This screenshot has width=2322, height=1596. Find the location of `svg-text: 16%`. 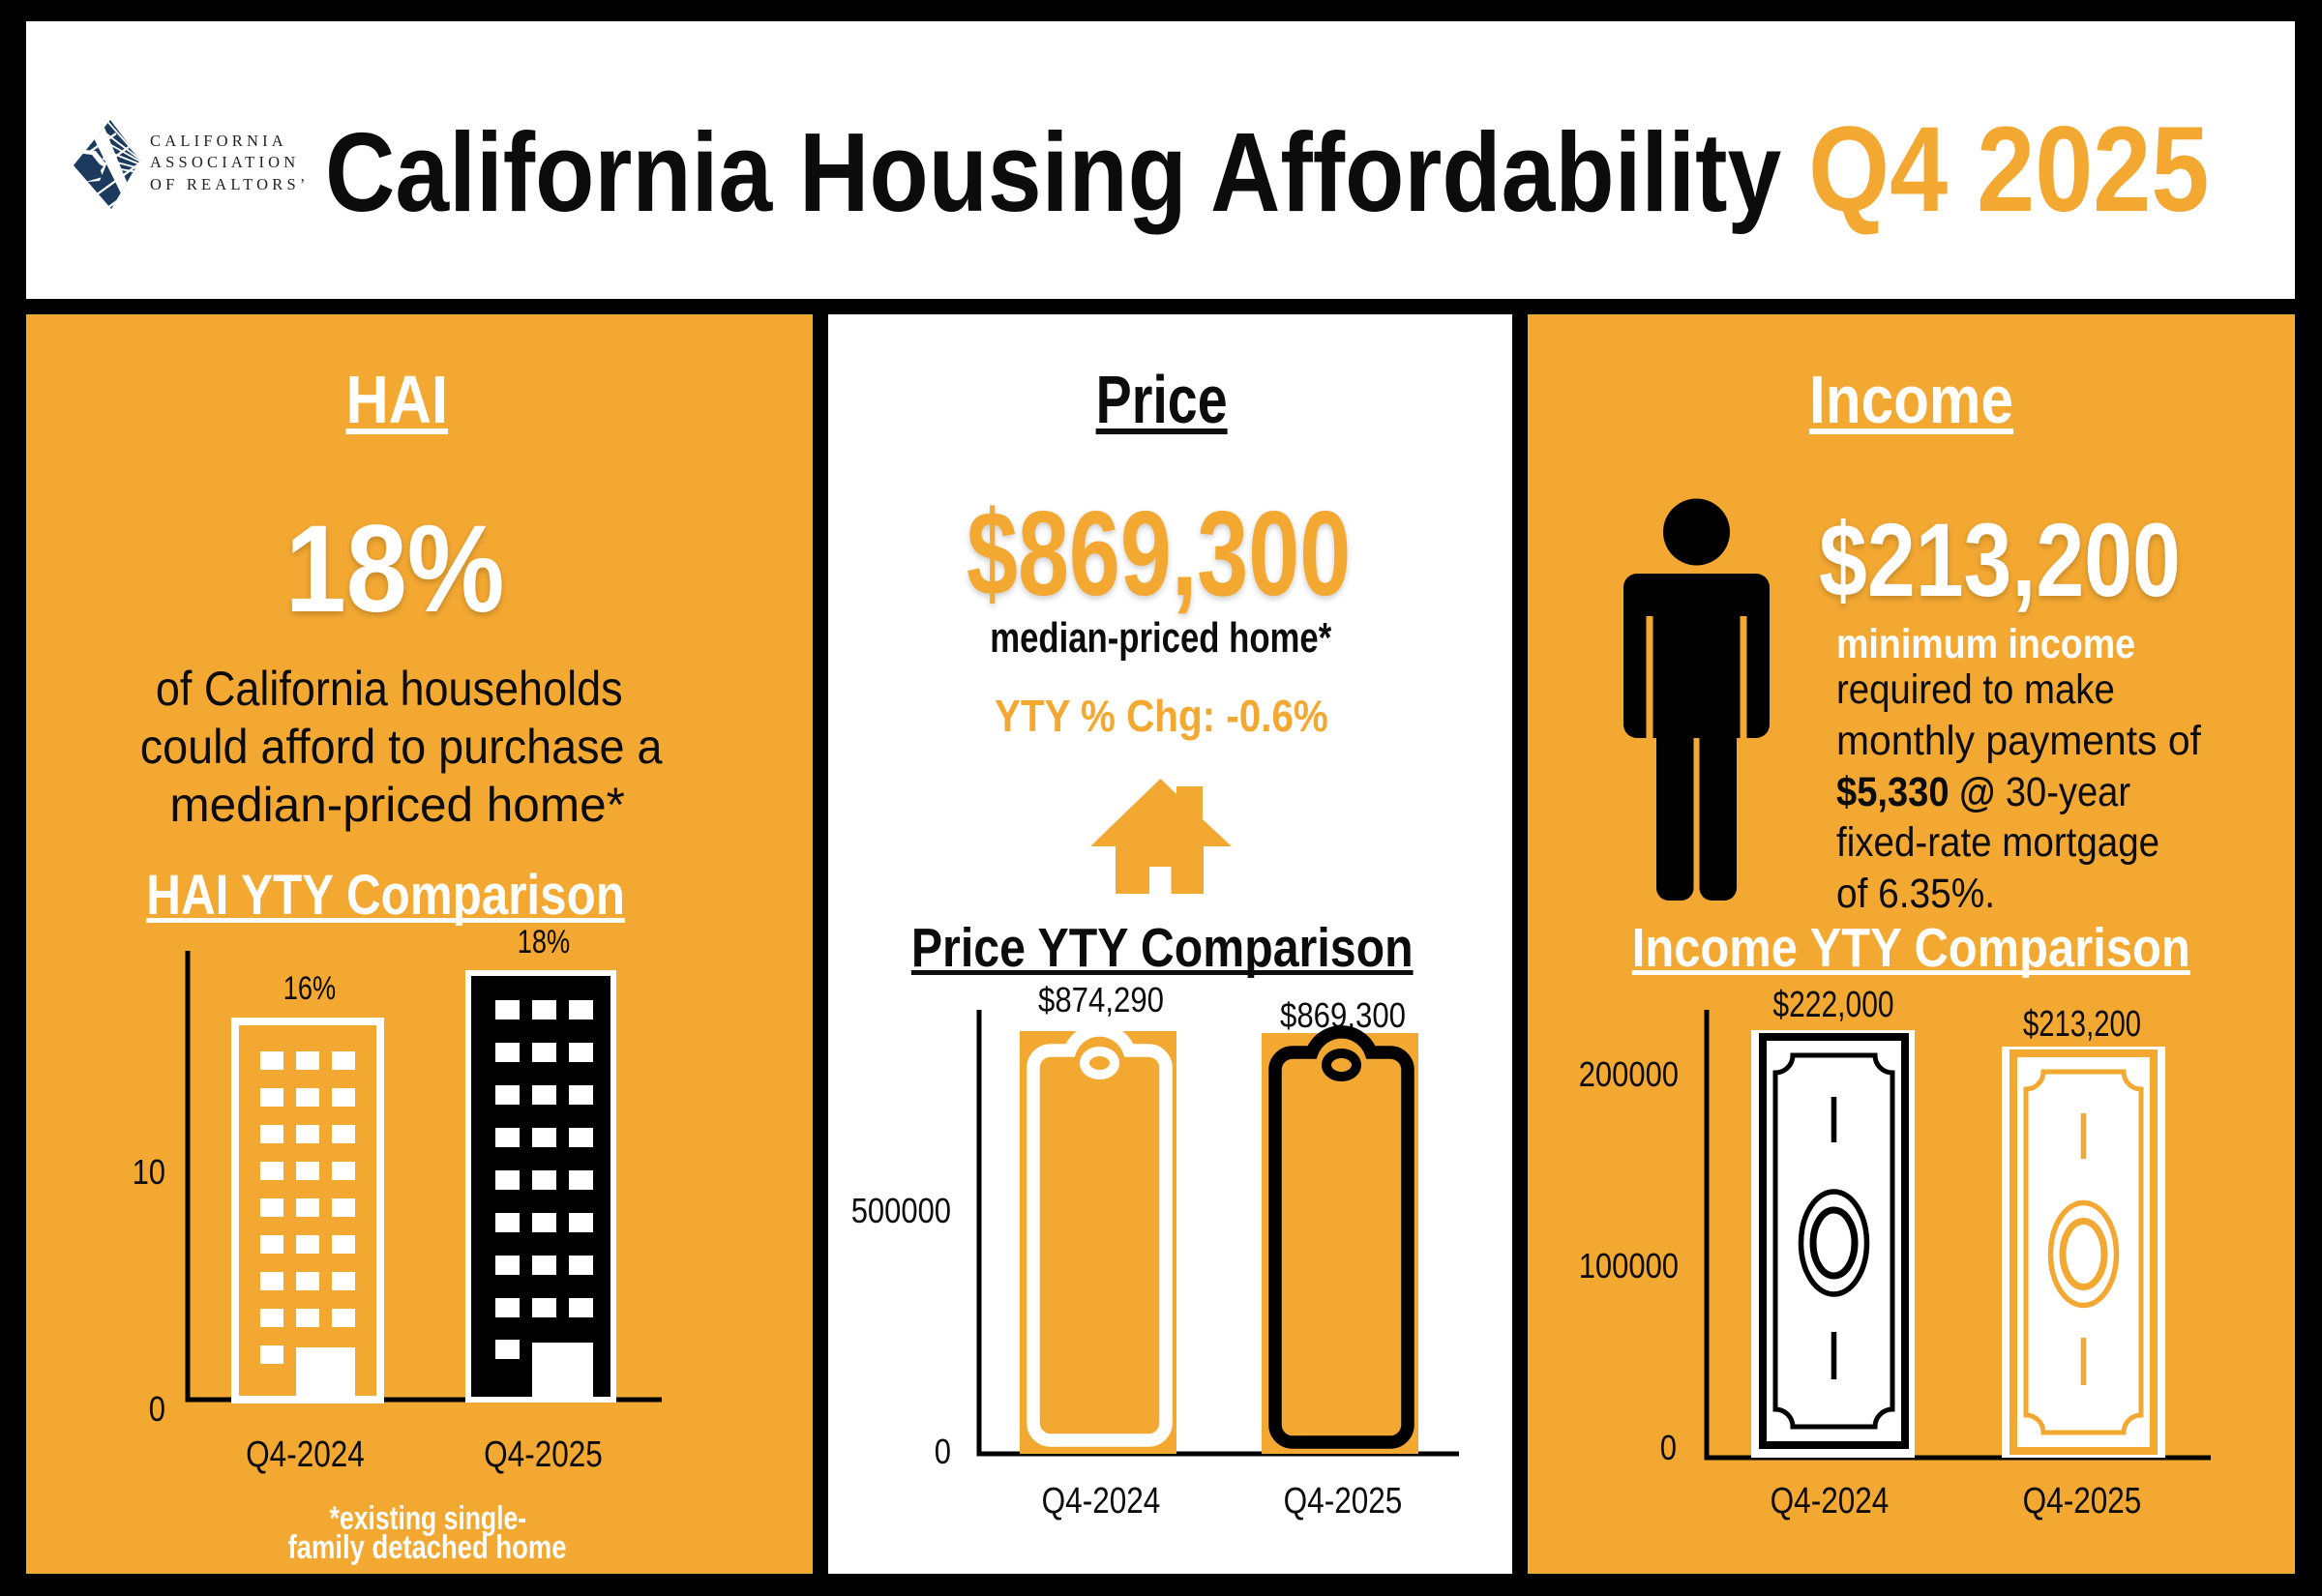

svg-text: 16% is located at coordinates (309, 988).